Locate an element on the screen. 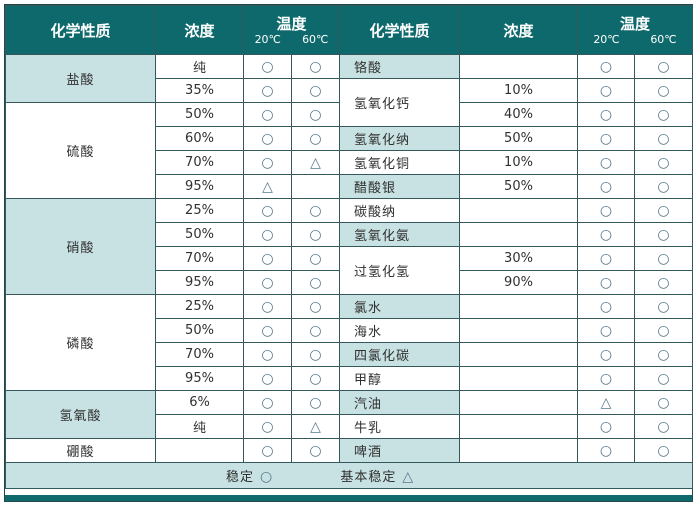 The width and height of the screenshot is (697, 505). temp-20-label: 20℃ is located at coordinates (267, 39).